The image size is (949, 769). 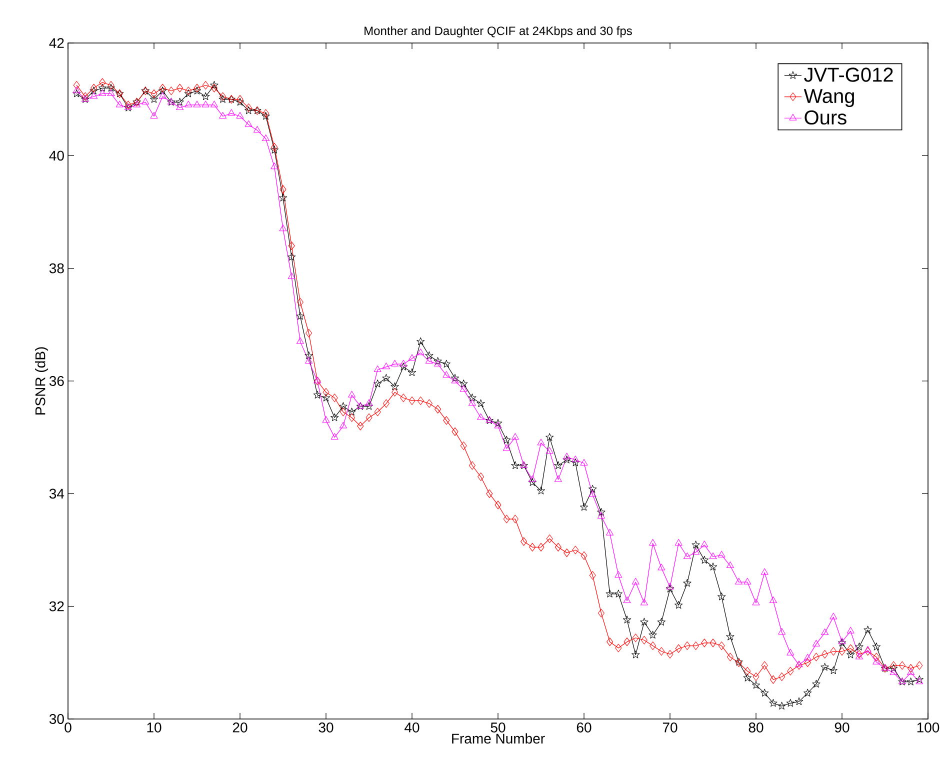 What do you see at coordinates (584, 727) in the screenshot?
I see `x-tick-label: 60` at bounding box center [584, 727].